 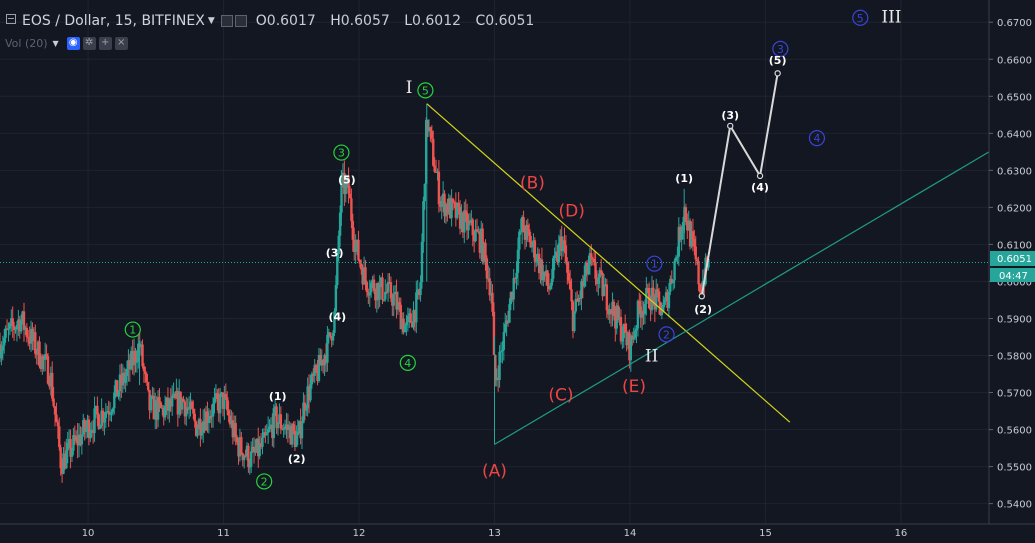 I want to click on volume-caret-icon: ▼, so click(x=55, y=43).